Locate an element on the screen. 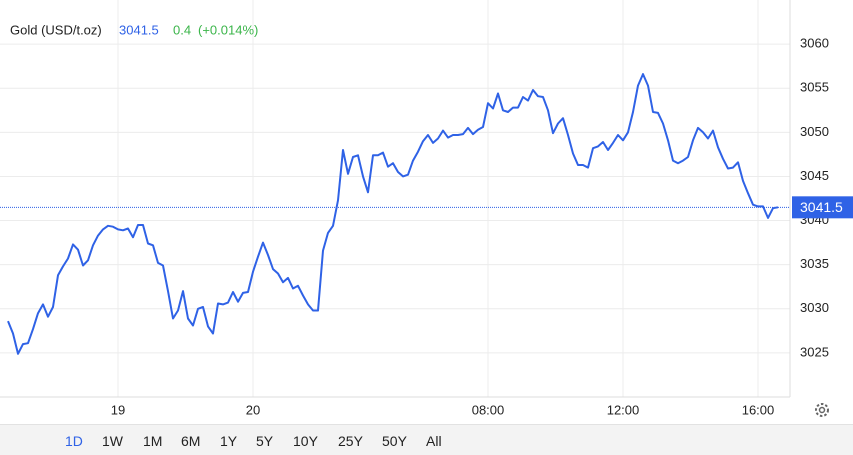  x-tick-label: 12:00 is located at coordinates (623, 409).